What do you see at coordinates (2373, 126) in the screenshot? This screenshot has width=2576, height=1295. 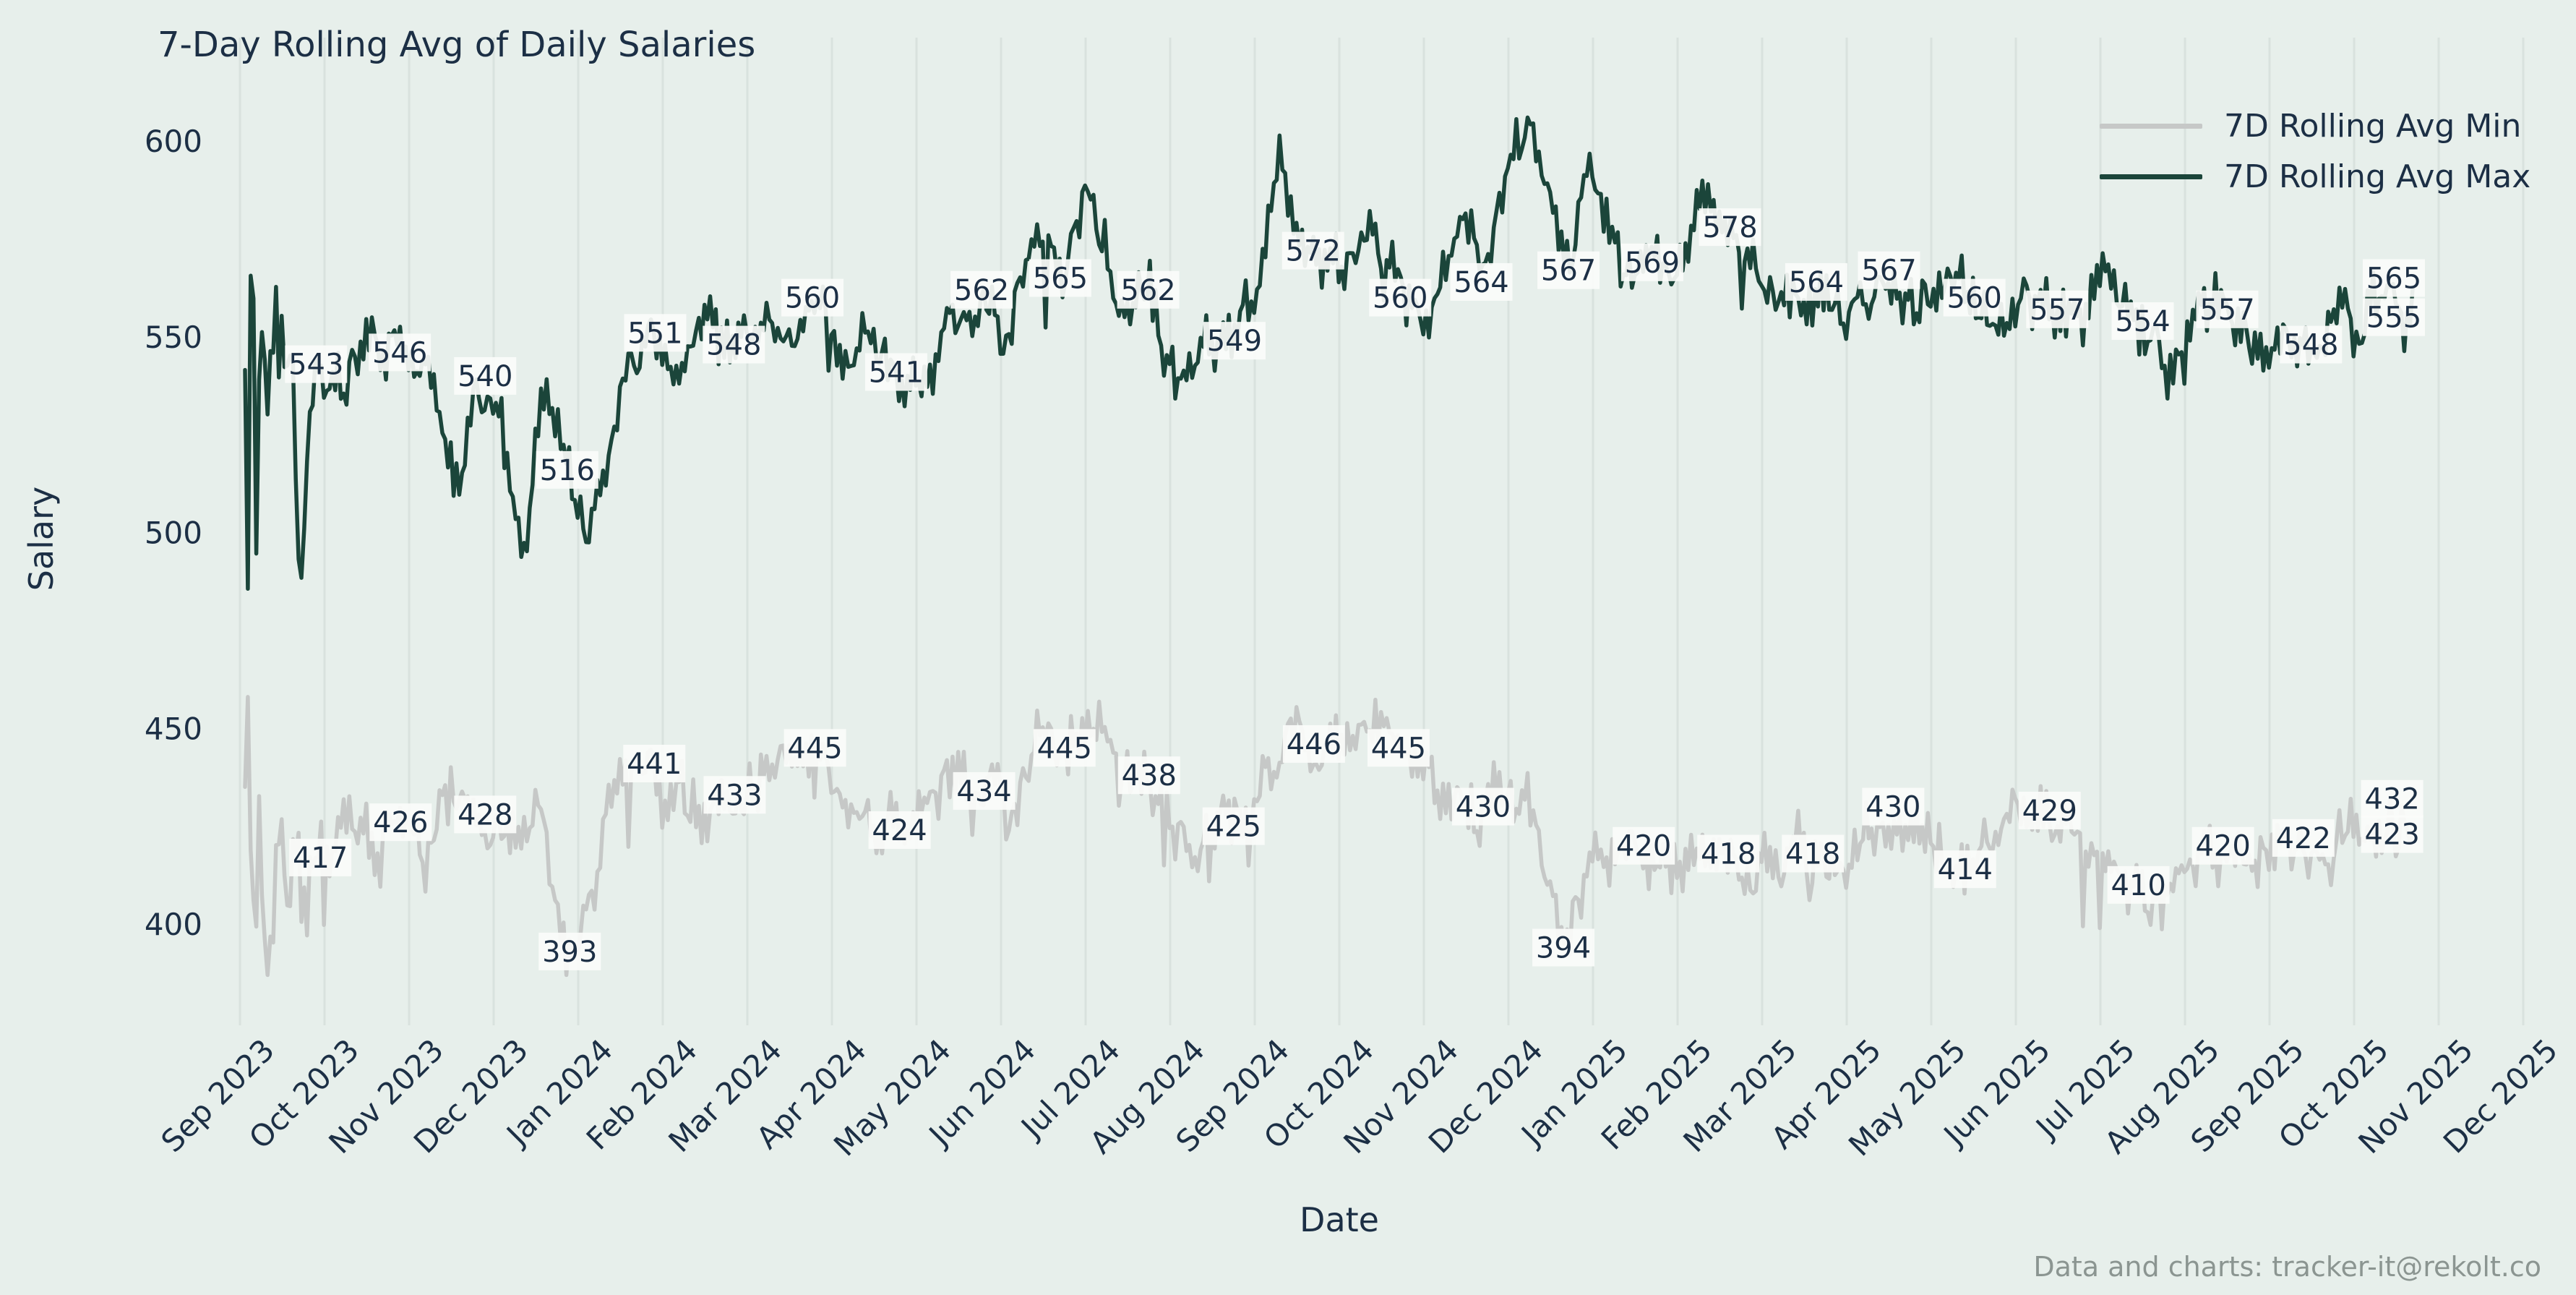 I see `legend-label-min: 7D Rolling Avg Min` at bounding box center [2373, 126].